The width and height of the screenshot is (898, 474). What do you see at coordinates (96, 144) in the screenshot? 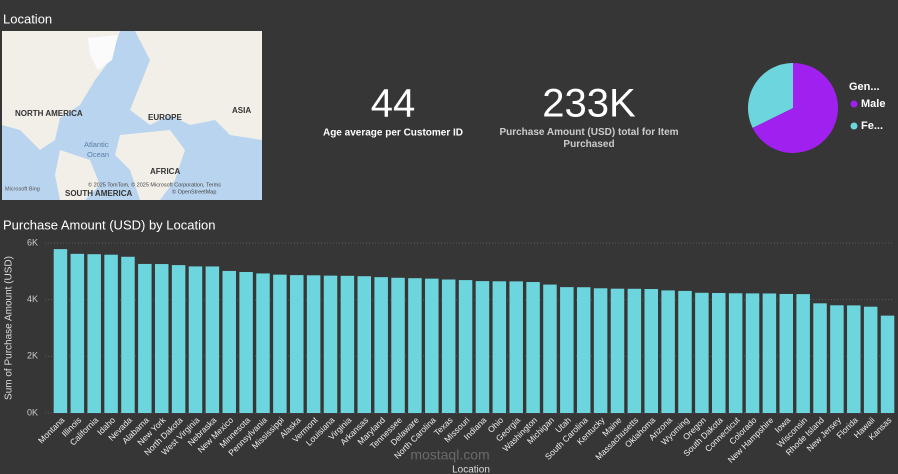
I see `map-label: Atlantic` at bounding box center [96, 144].